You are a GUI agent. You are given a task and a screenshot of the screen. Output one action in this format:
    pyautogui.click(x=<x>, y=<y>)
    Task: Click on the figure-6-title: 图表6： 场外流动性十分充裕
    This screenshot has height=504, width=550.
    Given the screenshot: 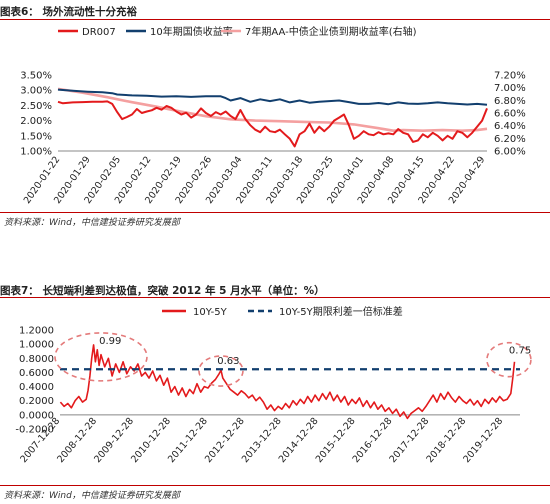 What is the action you would take?
    pyautogui.click(x=68, y=11)
    